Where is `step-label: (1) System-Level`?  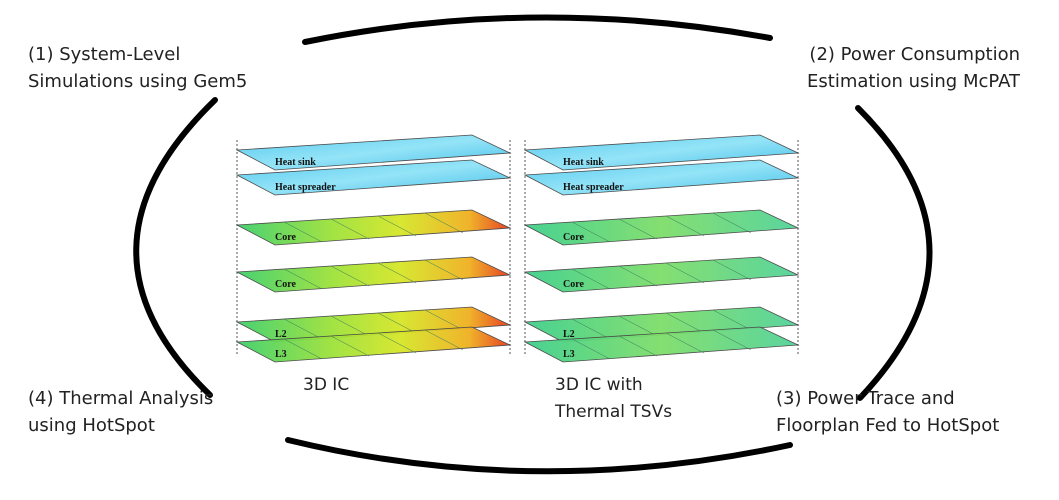 step-label: (1) System-Level is located at coordinates (104, 54).